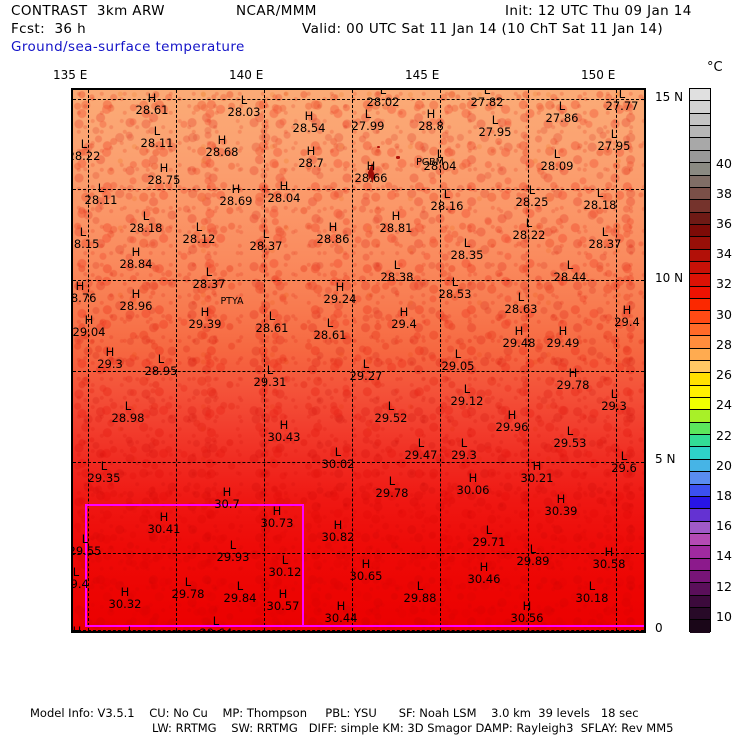 Image resolution: width=740 pixels, height=740 pixels. Describe the element at coordinates (70, 75) in the screenshot. I see `lon-tick-label: 135 E` at that location.